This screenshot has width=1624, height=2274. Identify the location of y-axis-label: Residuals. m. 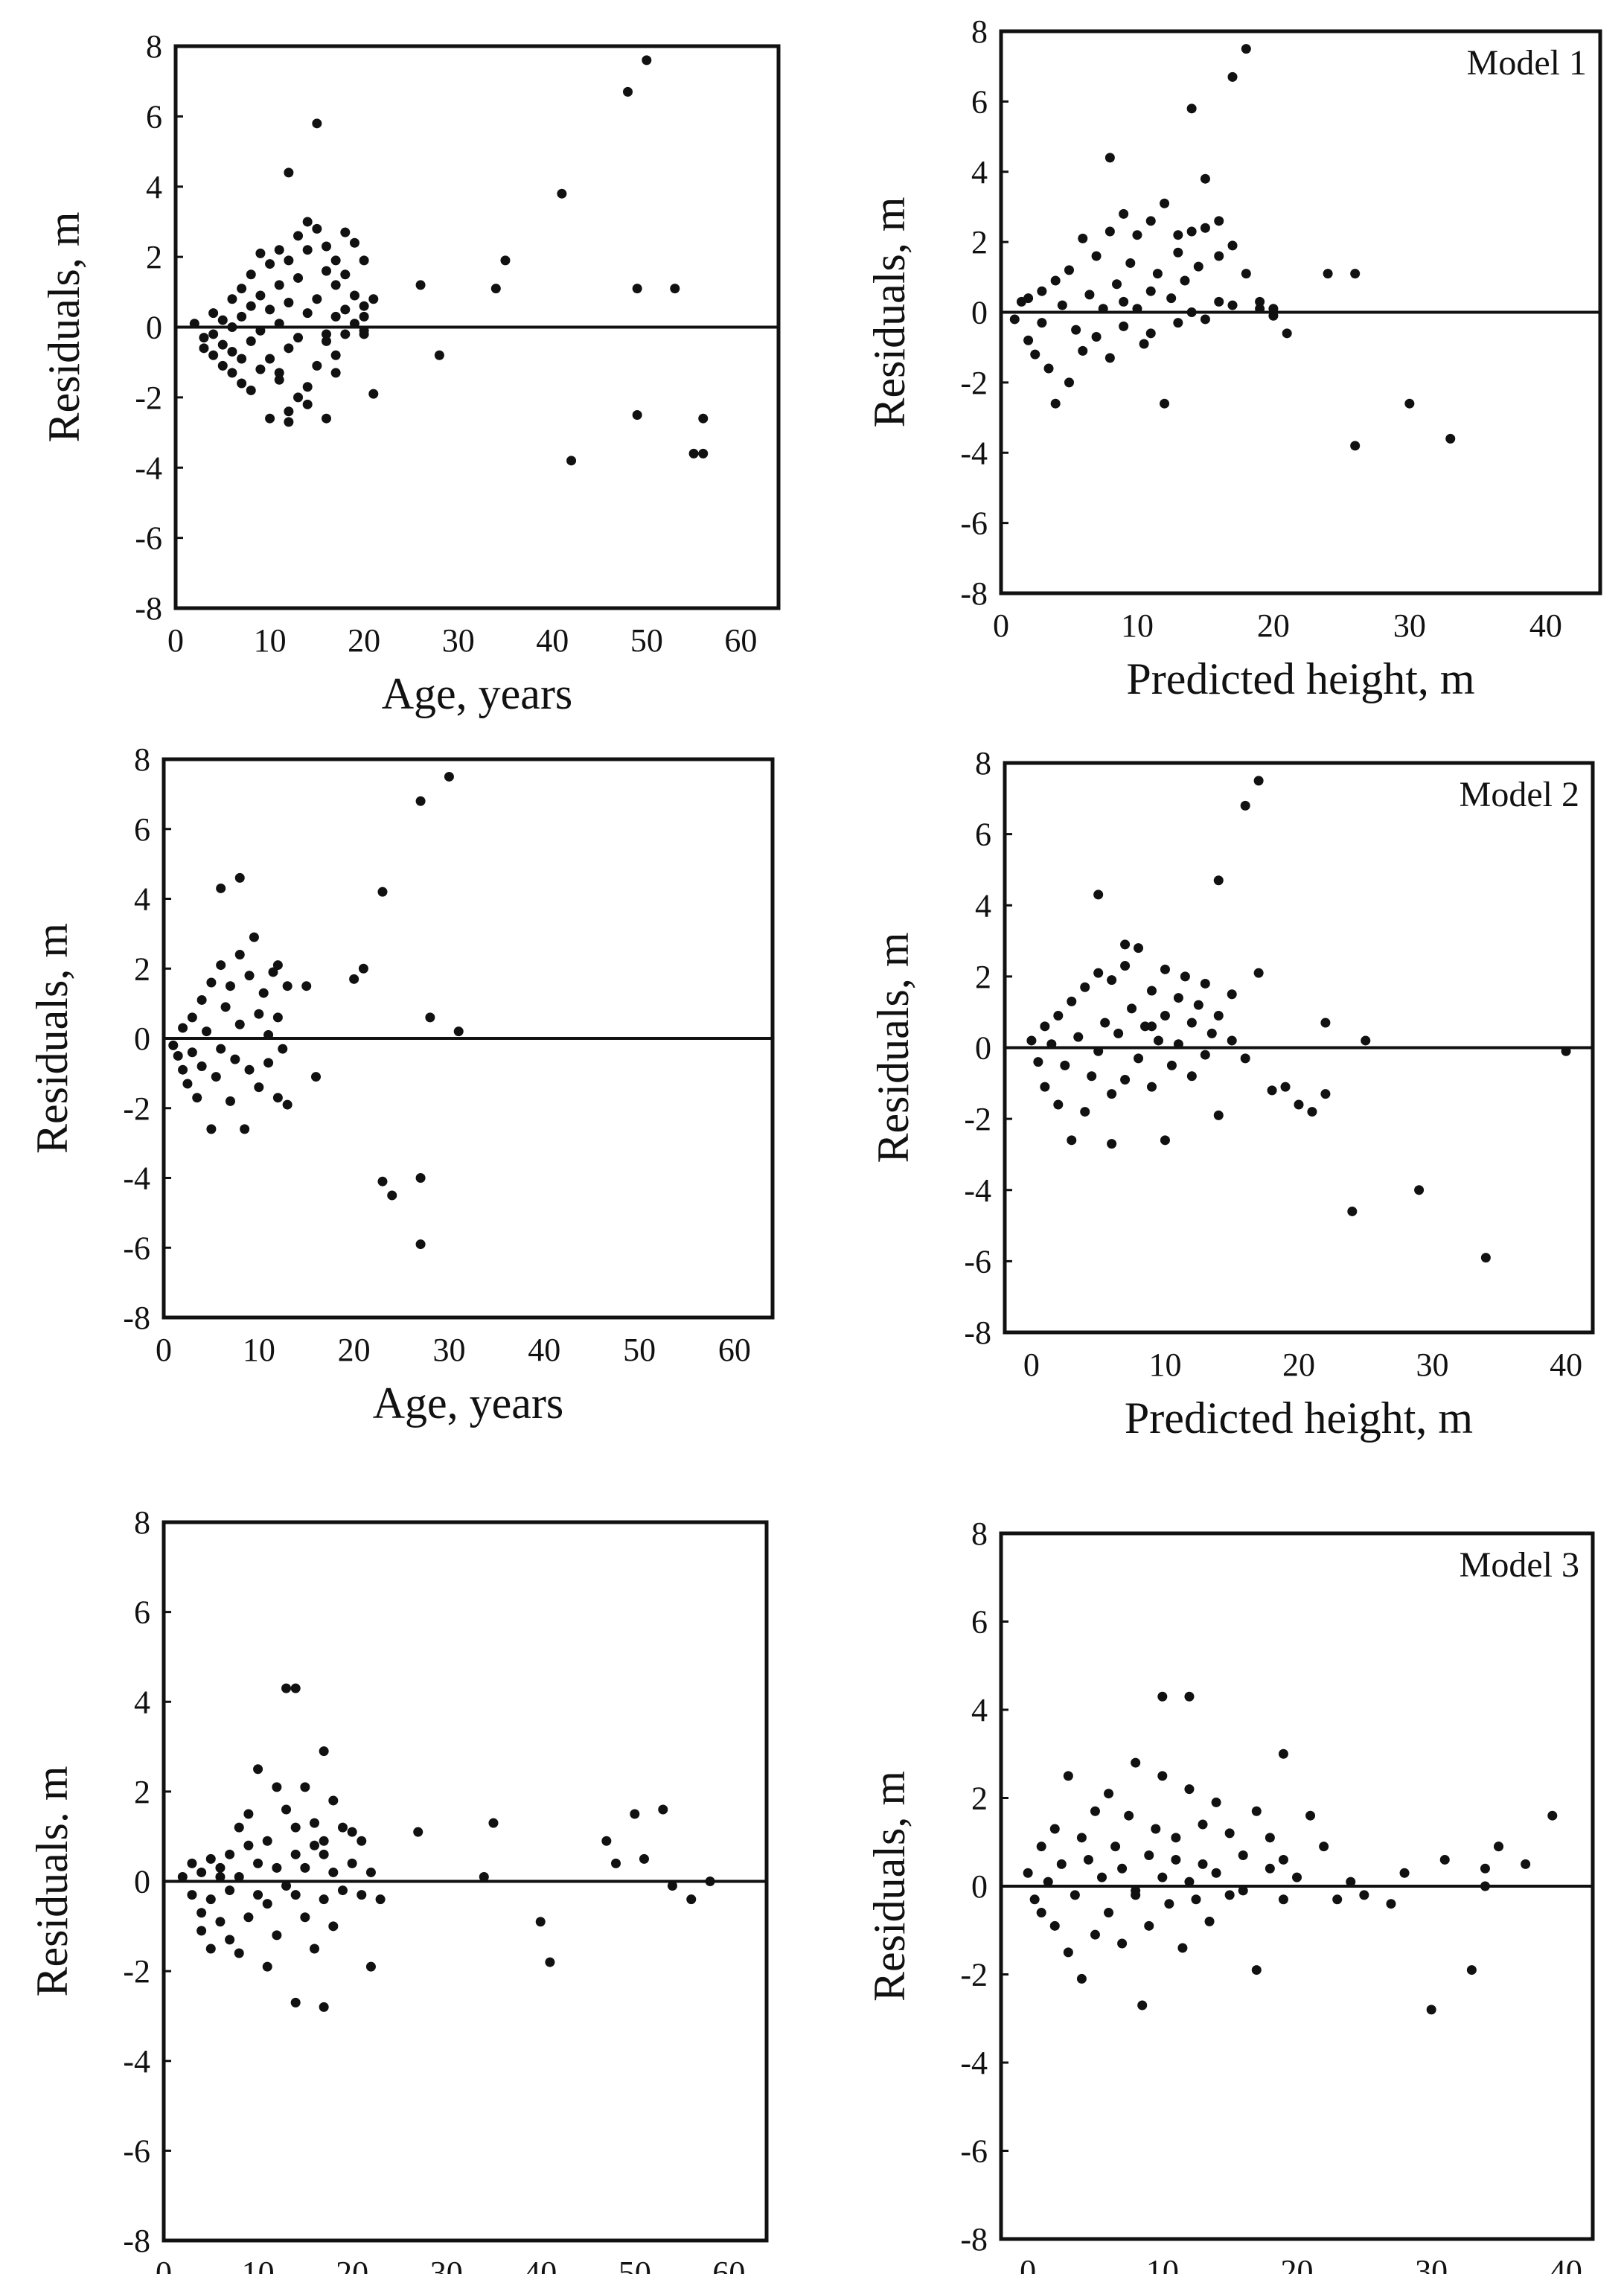
(52, 1881).